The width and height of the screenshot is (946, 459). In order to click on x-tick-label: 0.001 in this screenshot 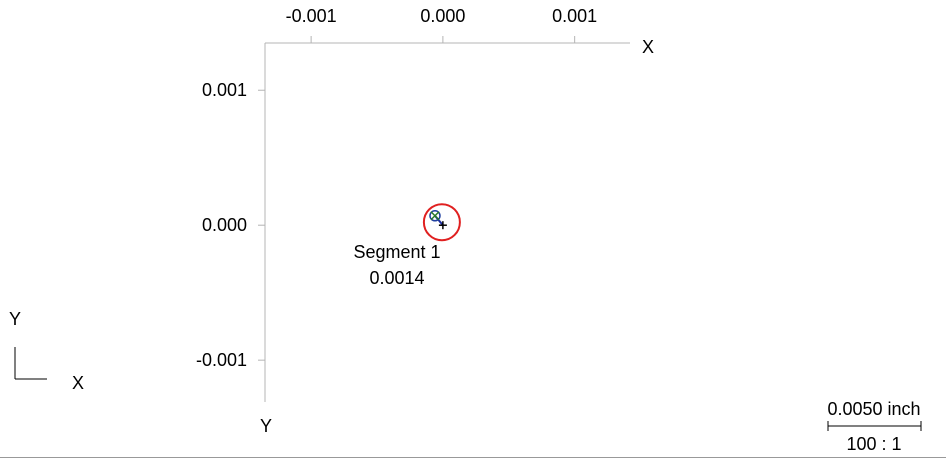, I will do `click(574, 16)`.